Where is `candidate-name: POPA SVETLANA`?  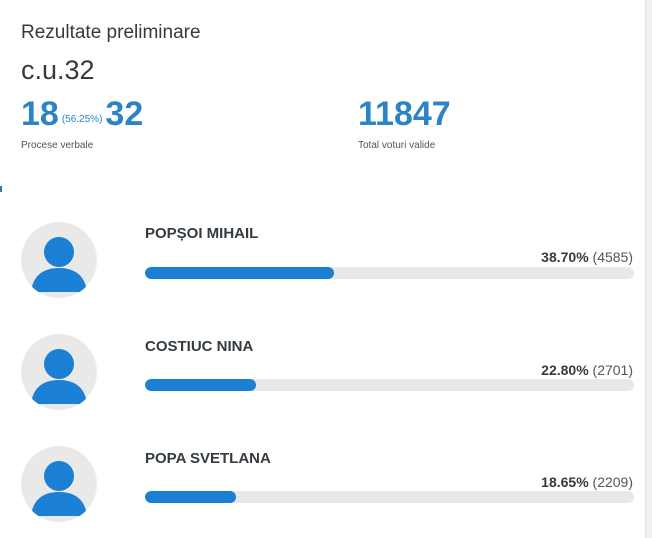 candidate-name: POPA SVETLANA is located at coordinates (208, 458).